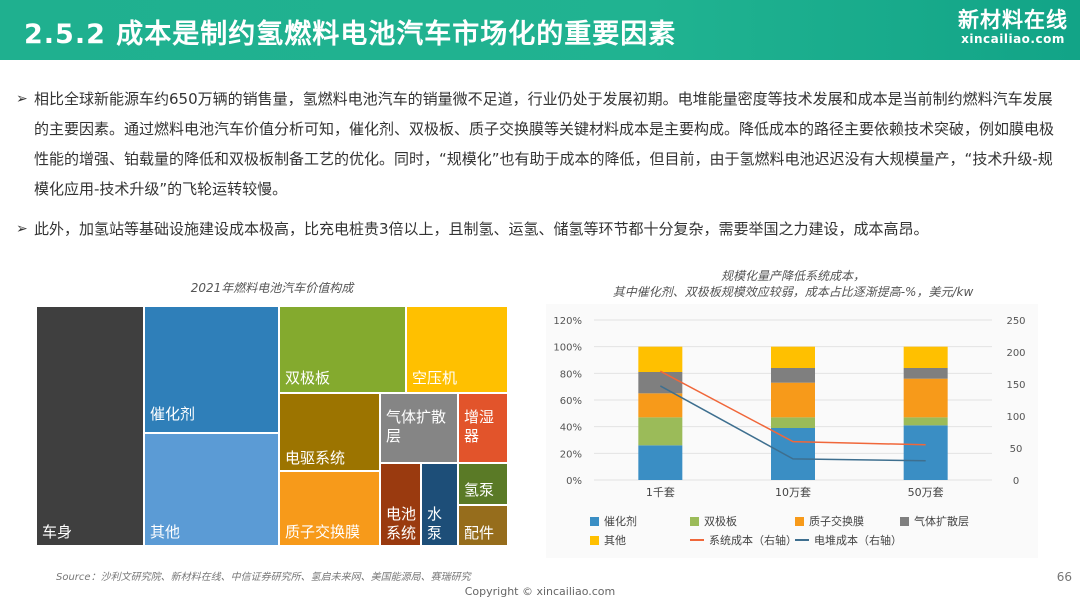 The image size is (1080, 607). Describe the element at coordinates (571, 428) in the screenshot. I see `y-left-tick-label: 40%` at that location.